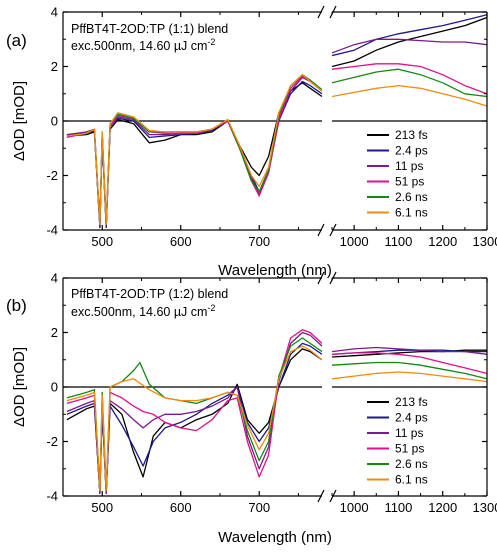 This screenshot has width=497, height=555. I want to click on panel-label: (b), so click(16, 305).